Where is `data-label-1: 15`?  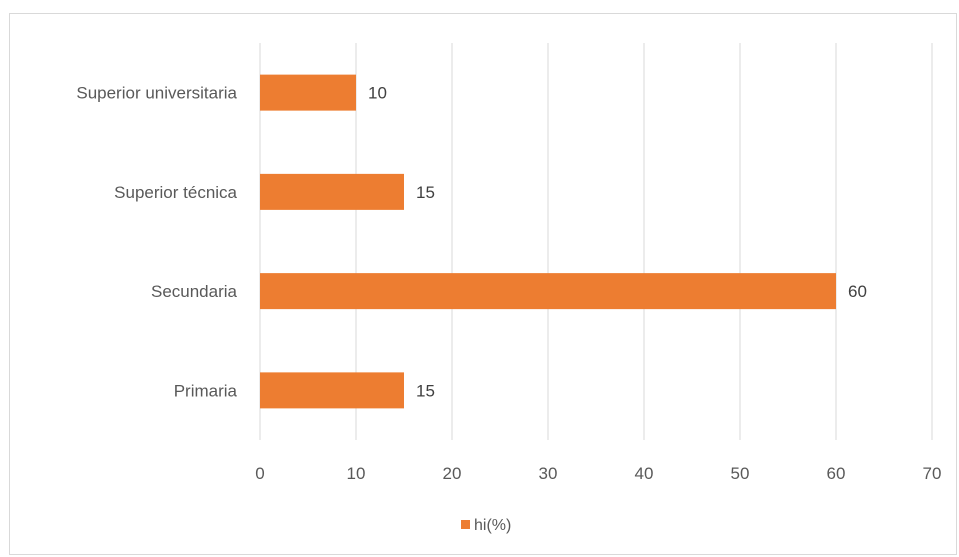 data-label-1: 15 is located at coordinates (425, 192).